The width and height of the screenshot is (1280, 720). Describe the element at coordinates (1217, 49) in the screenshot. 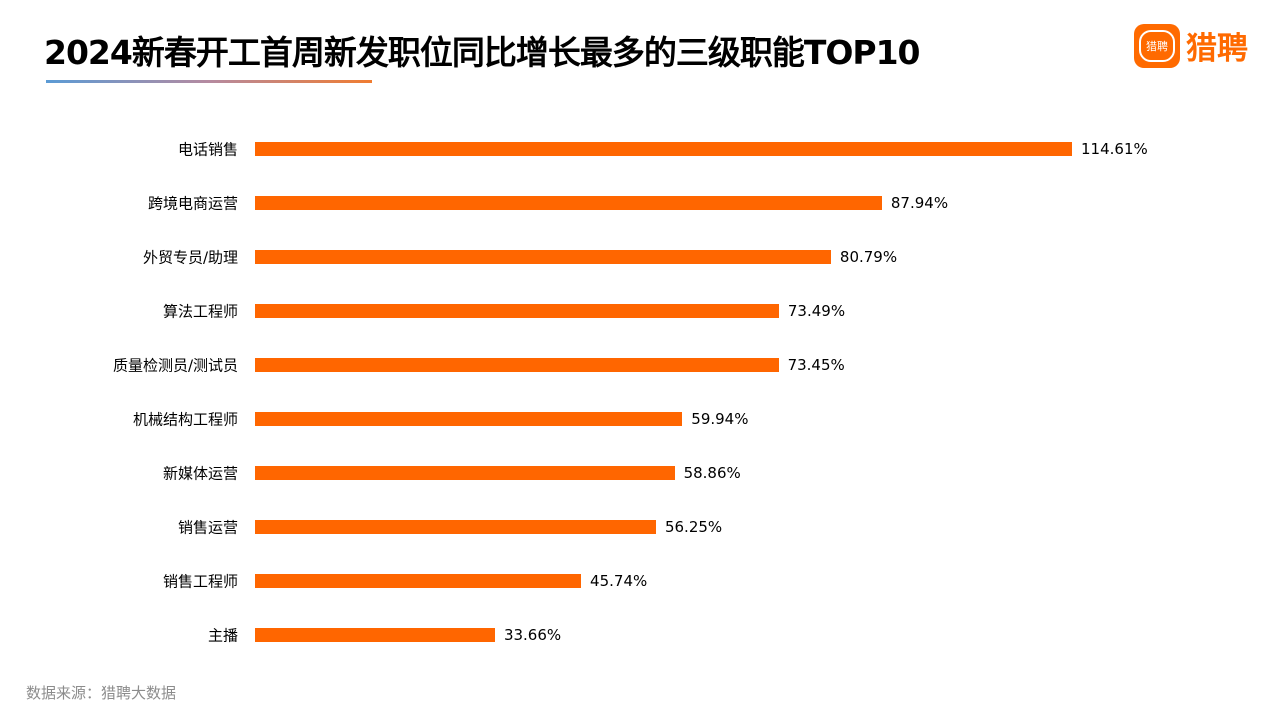

I see `logo-text: 猎聘` at that location.